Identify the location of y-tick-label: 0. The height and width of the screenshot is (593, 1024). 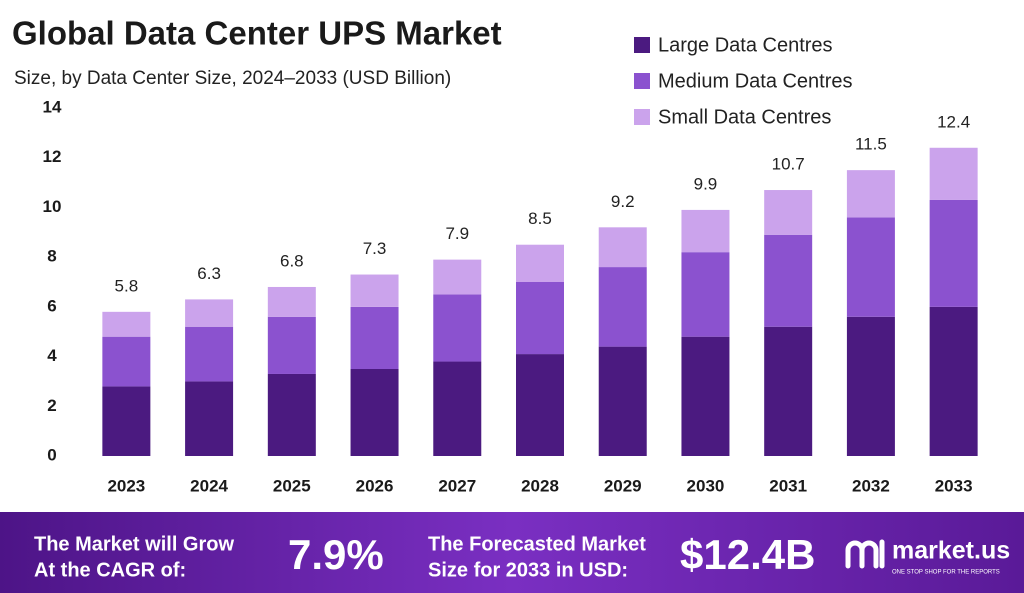
(51, 454).